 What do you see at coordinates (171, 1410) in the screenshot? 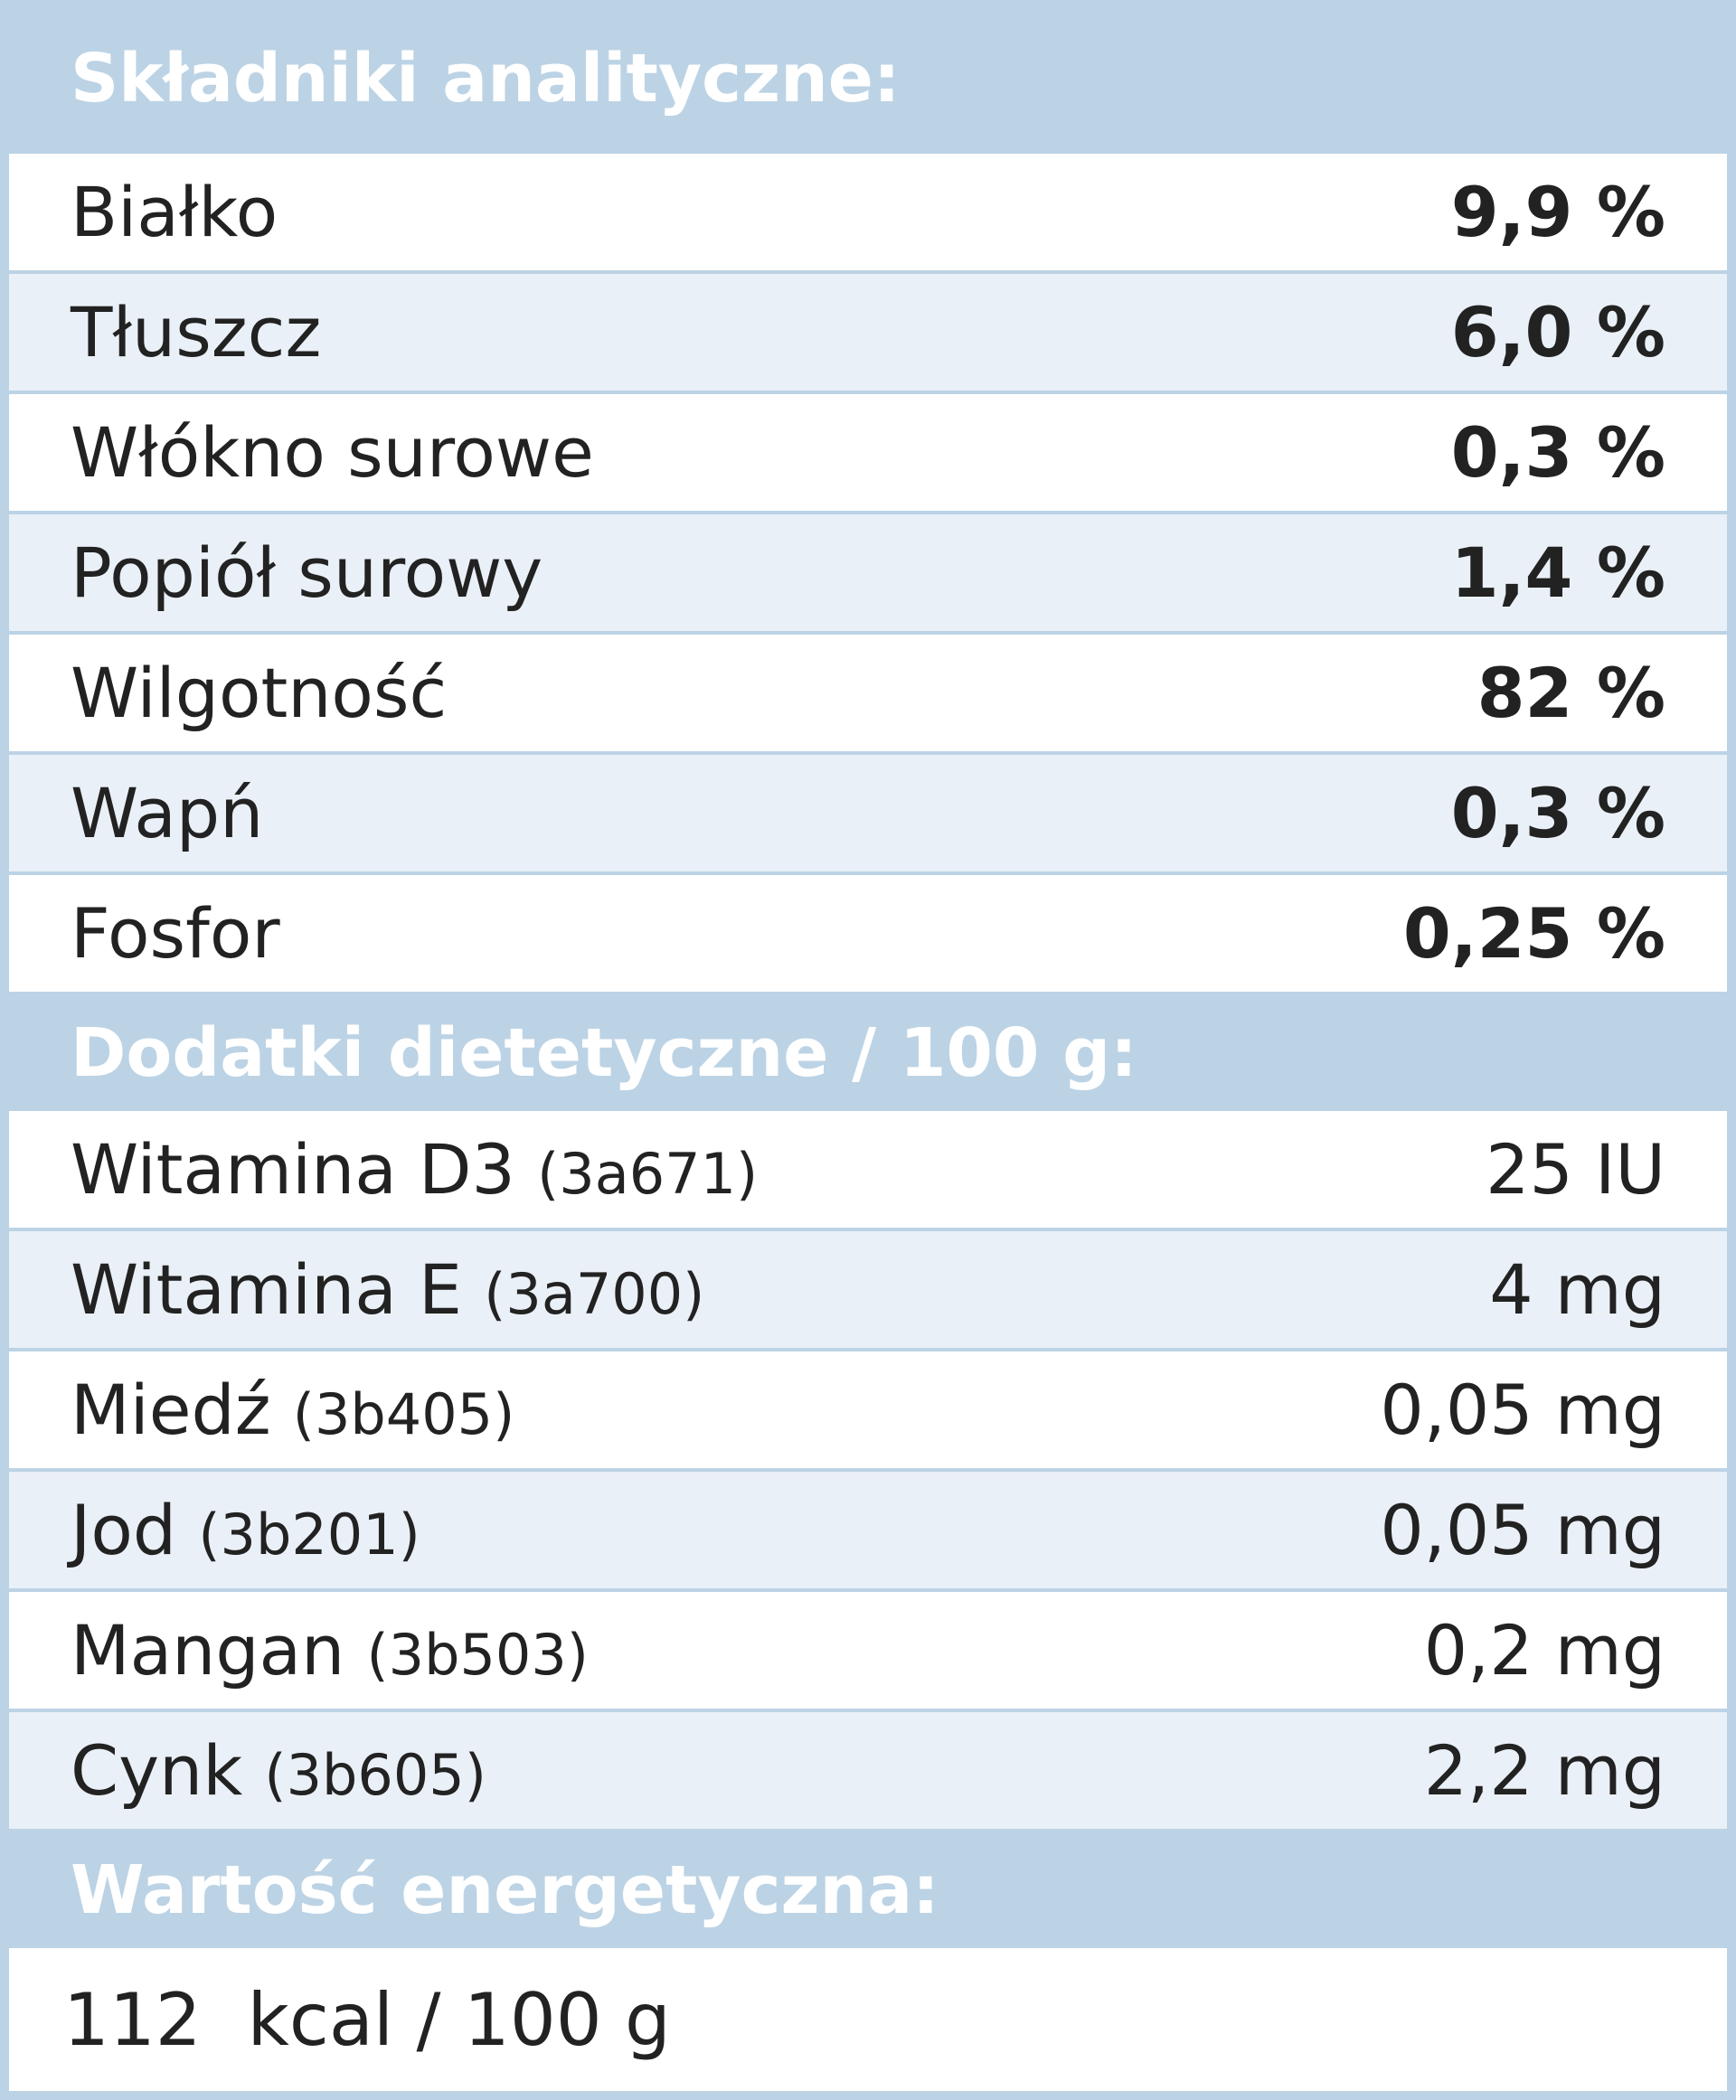
I see `nutrient-name: Miedź` at bounding box center [171, 1410].